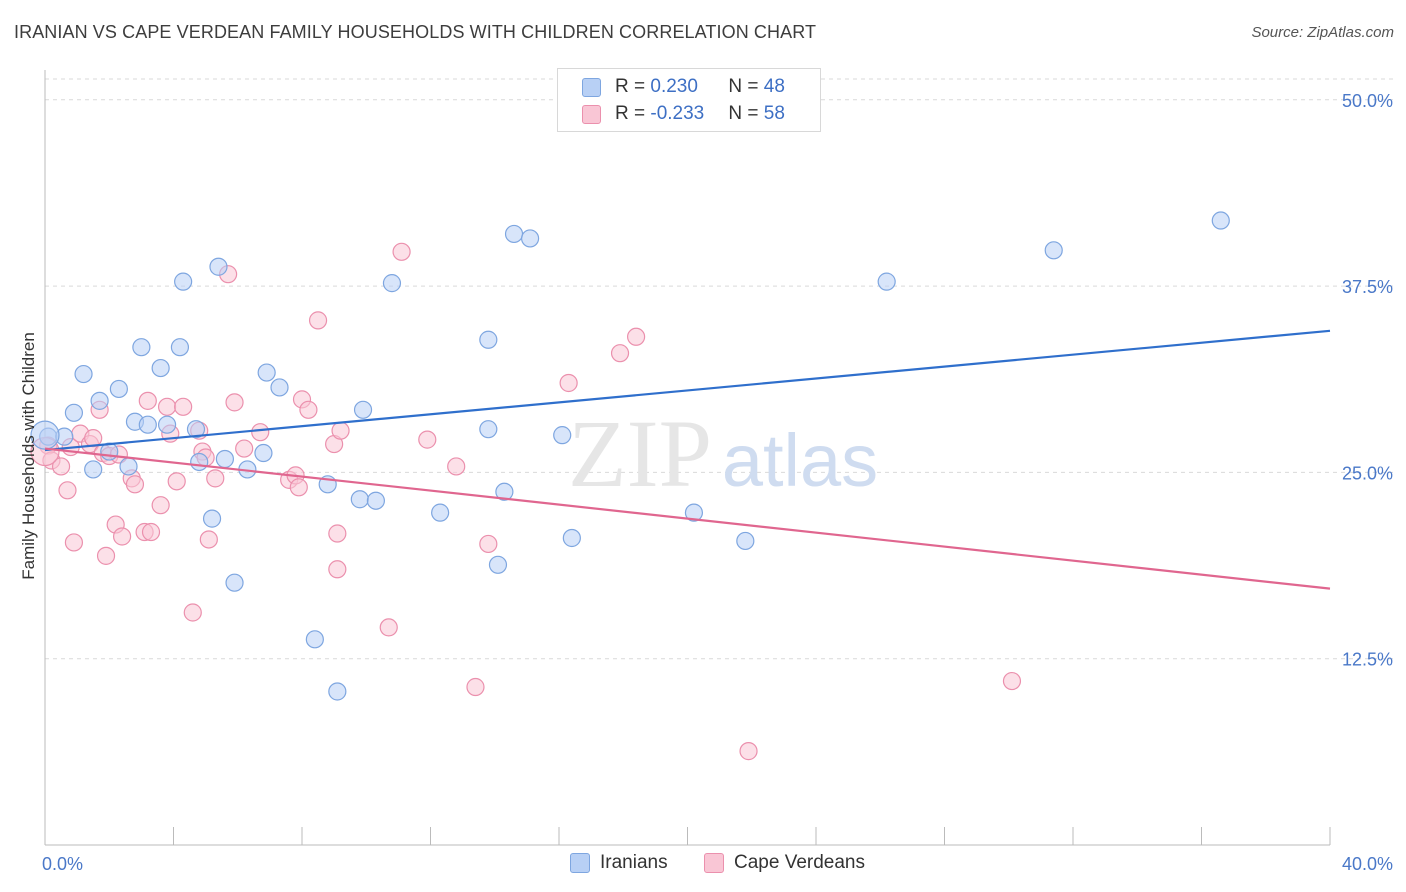 The width and height of the screenshot is (1406, 892). What do you see at coordinates (1367, 101) in the screenshot?
I see `y-tick-label: 50.0%` at bounding box center [1367, 101].